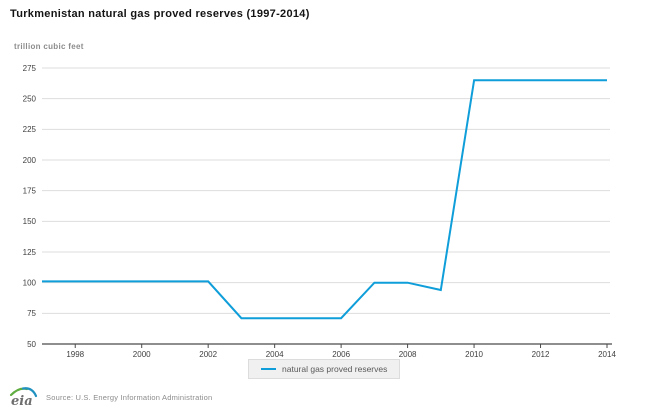 The image size is (661, 418). Describe the element at coordinates (75, 354) in the screenshot. I see `x-tick-label: 1998` at that location.